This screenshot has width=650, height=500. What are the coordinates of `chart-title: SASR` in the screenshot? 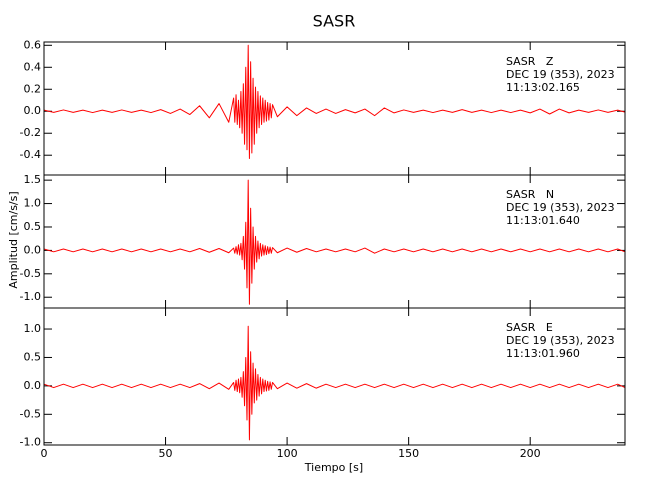 It's located at (334, 21).